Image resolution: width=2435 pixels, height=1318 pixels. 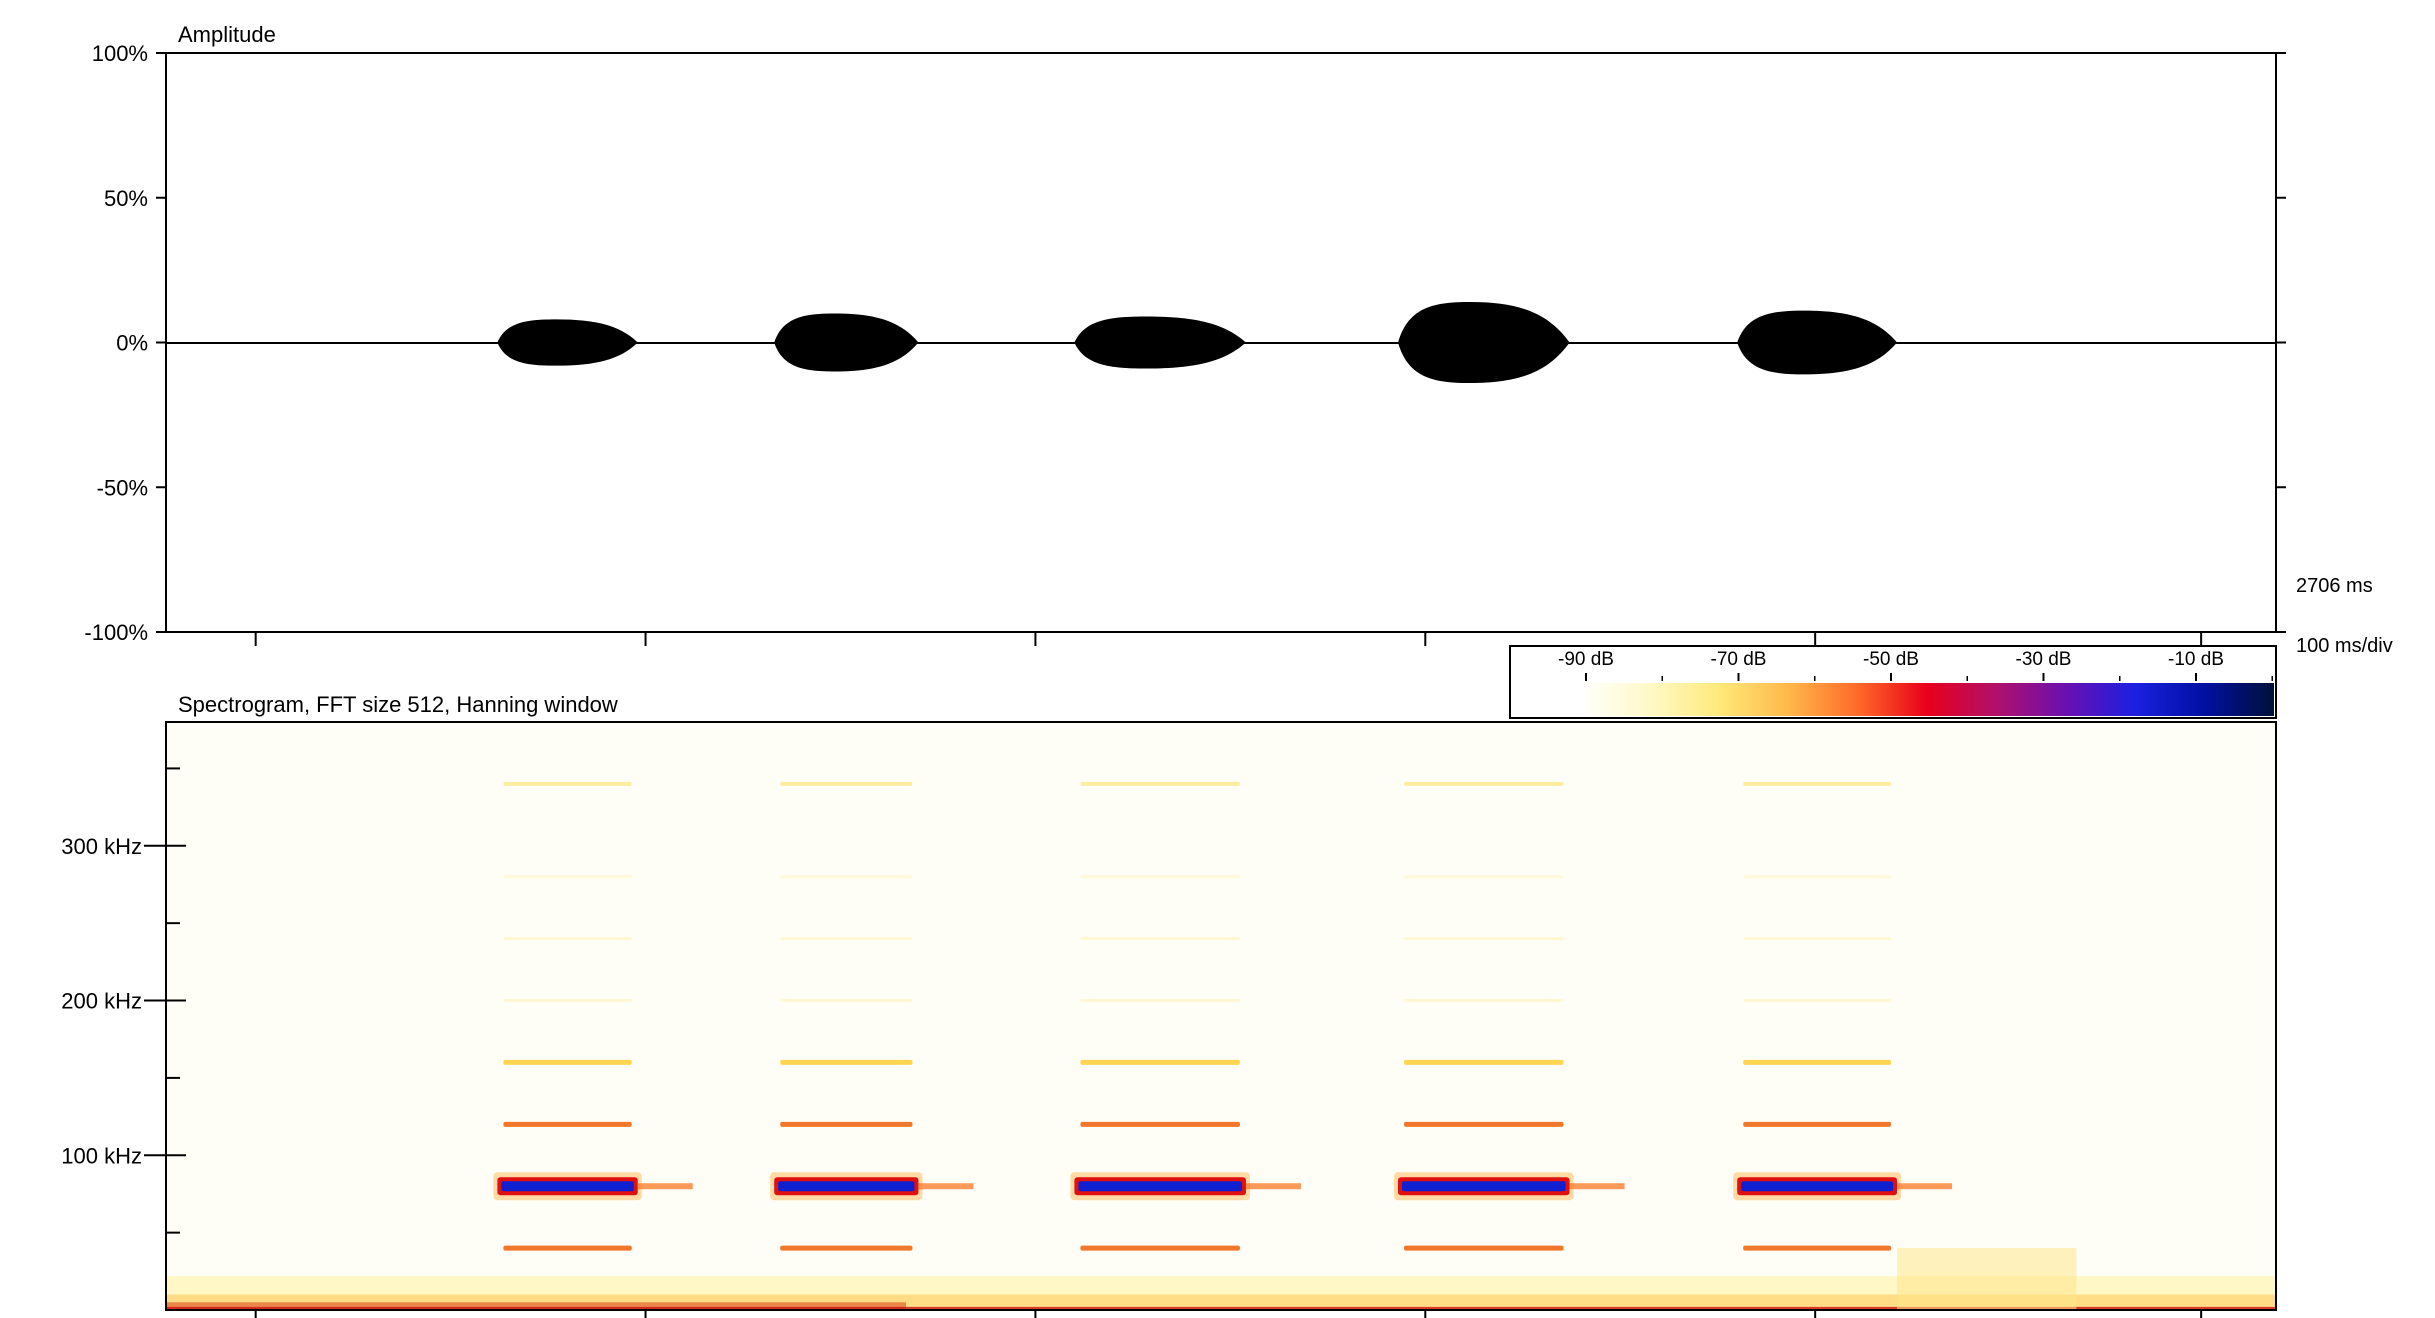 I want to click on noise-floor-red, so click(x=536, y=1306).